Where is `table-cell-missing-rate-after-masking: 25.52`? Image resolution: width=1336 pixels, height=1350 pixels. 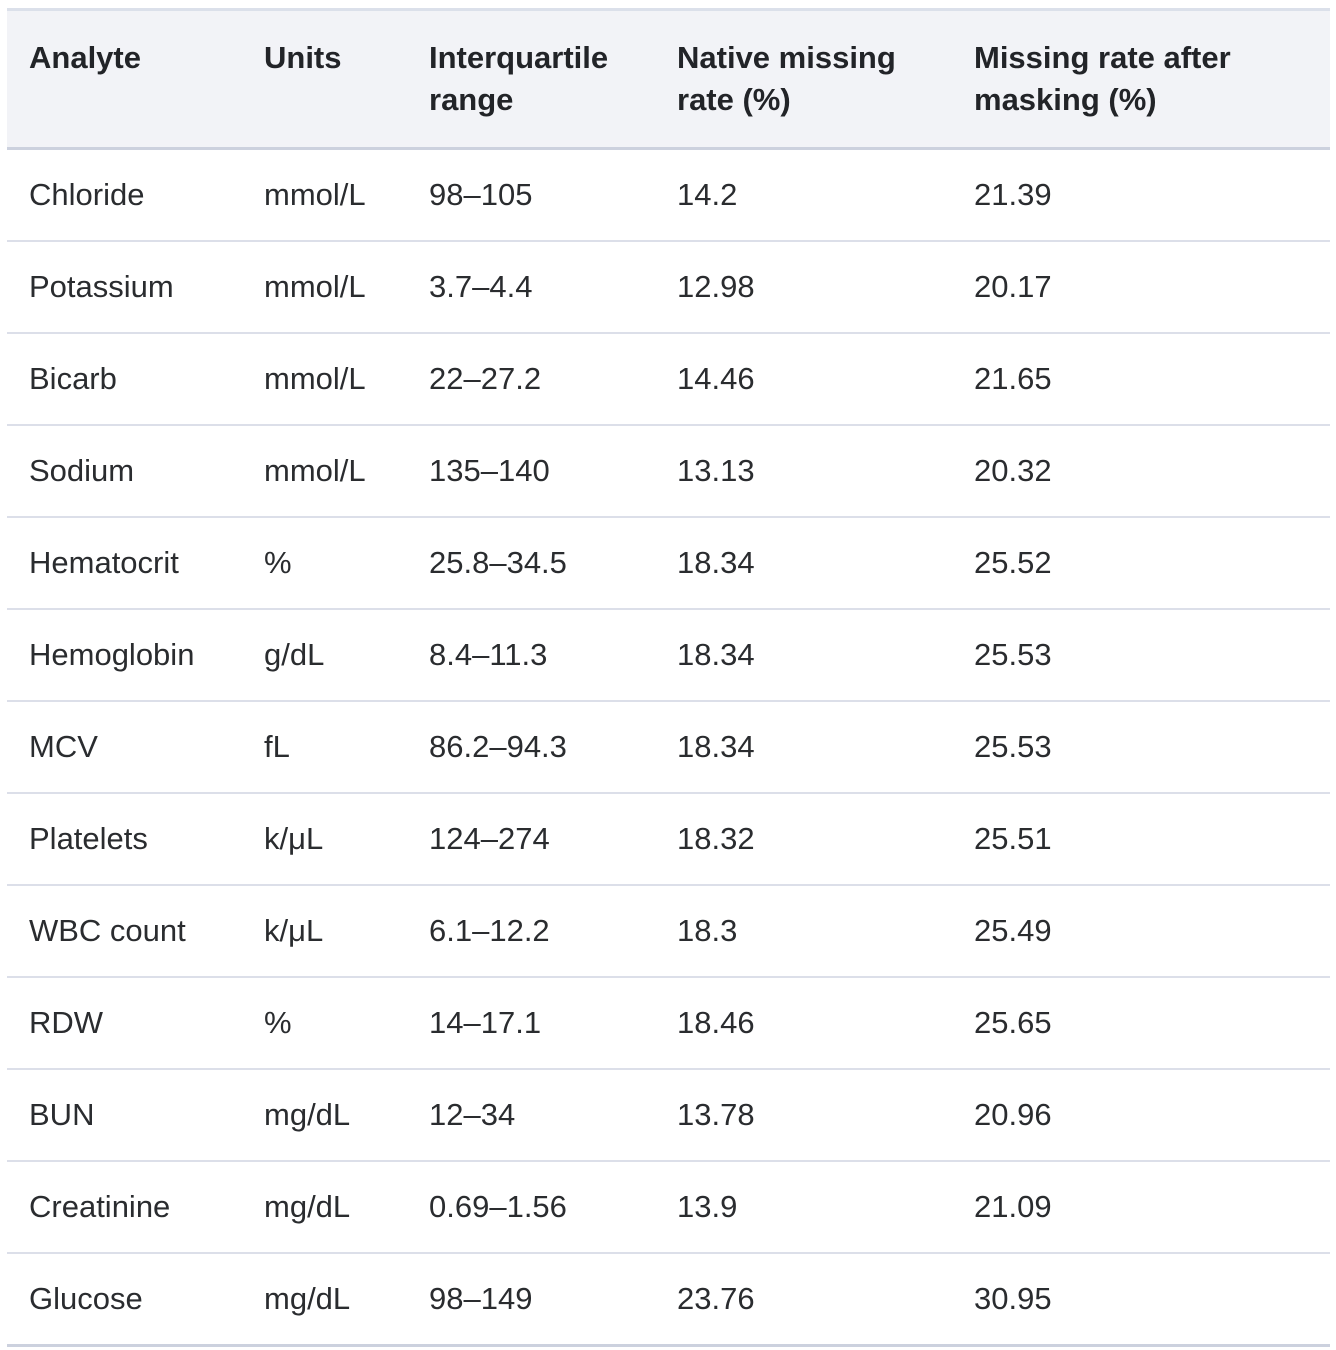
table-cell-missing-rate-after-masking: 25.52 is located at coordinates (1152, 563).